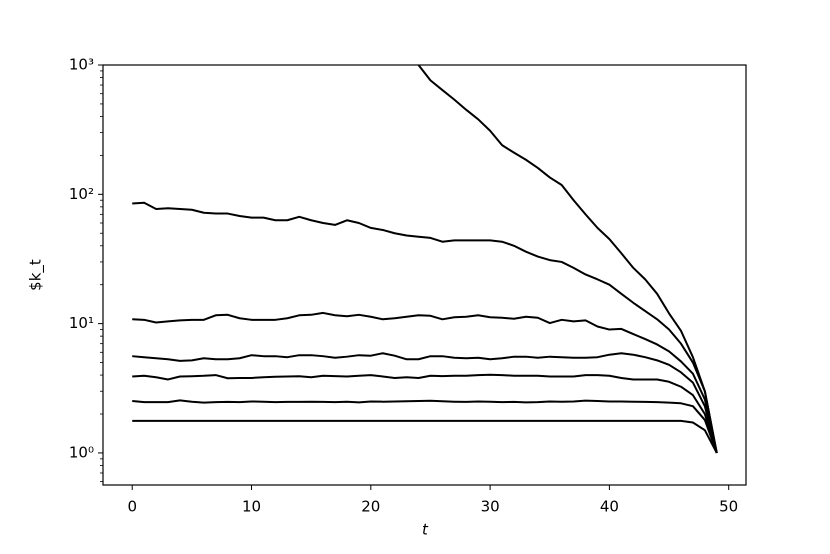  What do you see at coordinates (609, 507) in the screenshot?
I see `x-tick-label: 40` at bounding box center [609, 507].